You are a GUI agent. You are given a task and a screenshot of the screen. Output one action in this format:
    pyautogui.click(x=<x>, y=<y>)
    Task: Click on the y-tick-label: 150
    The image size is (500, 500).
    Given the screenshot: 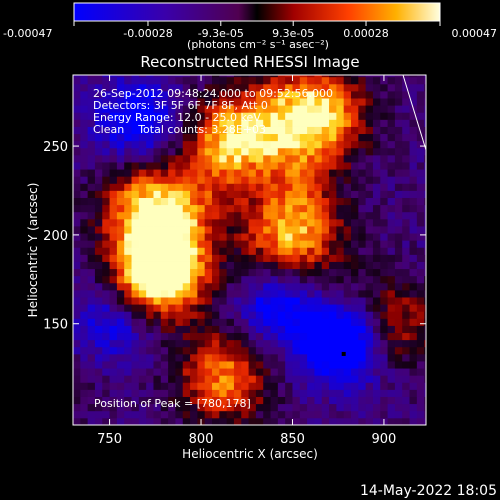 What is the action you would take?
    pyautogui.click(x=55, y=325)
    